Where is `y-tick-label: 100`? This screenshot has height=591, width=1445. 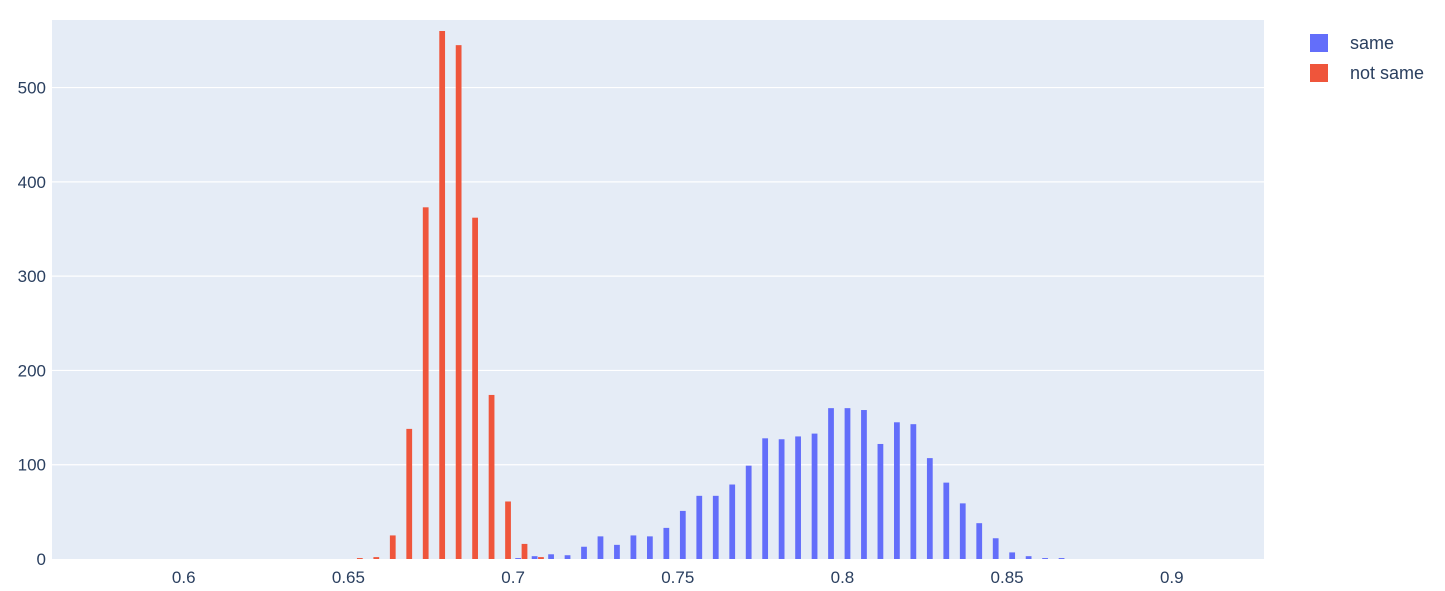
y-tick-label: 100 is located at coordinates (32, 465).